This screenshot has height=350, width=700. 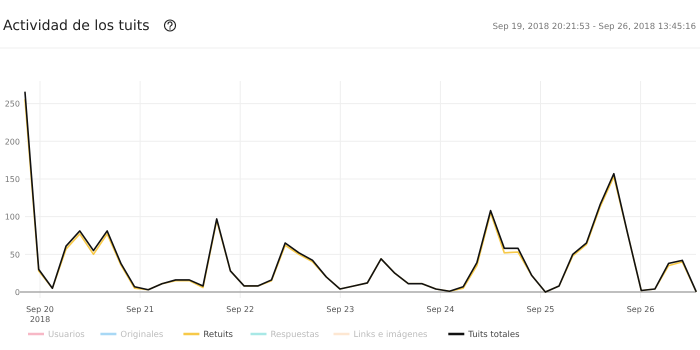 What do you see at coordinates (12, 104) in the screenshot?
I see `y-tick-label: 250` at bounding box center [12, 104].